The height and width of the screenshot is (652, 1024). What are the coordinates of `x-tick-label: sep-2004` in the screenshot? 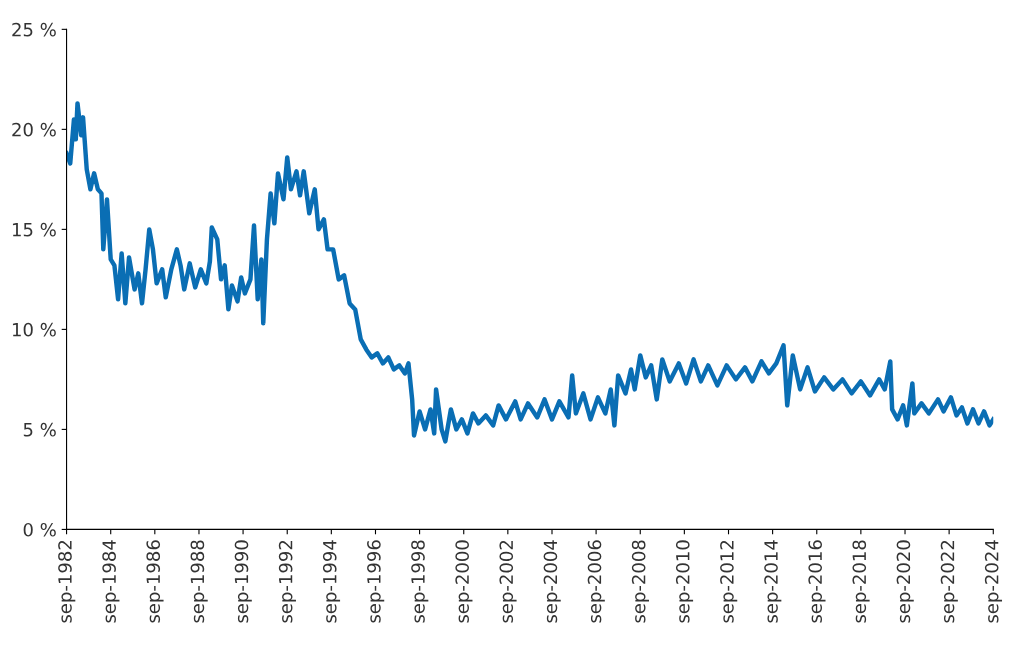 It's located at (552, 581).